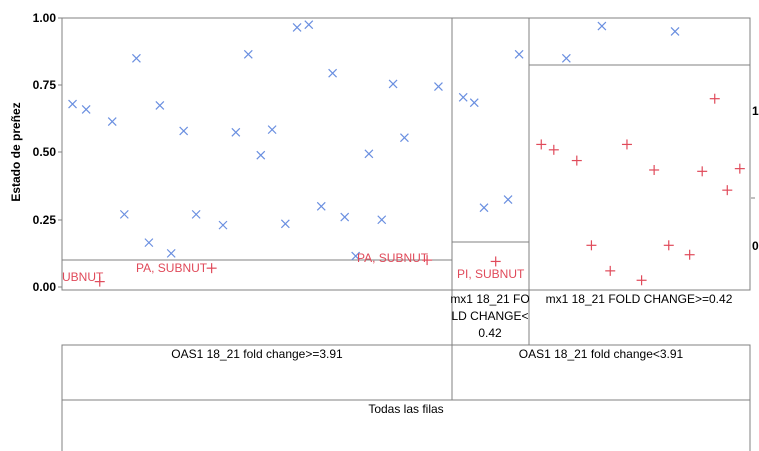 The image size is (759, 451). What do you see at coordinates (639, 299) in the screenshot?
I see `right-leaf-label: mx1 18_21 FOLD CHANGE>=0.42` at bounding box center [639, 299].